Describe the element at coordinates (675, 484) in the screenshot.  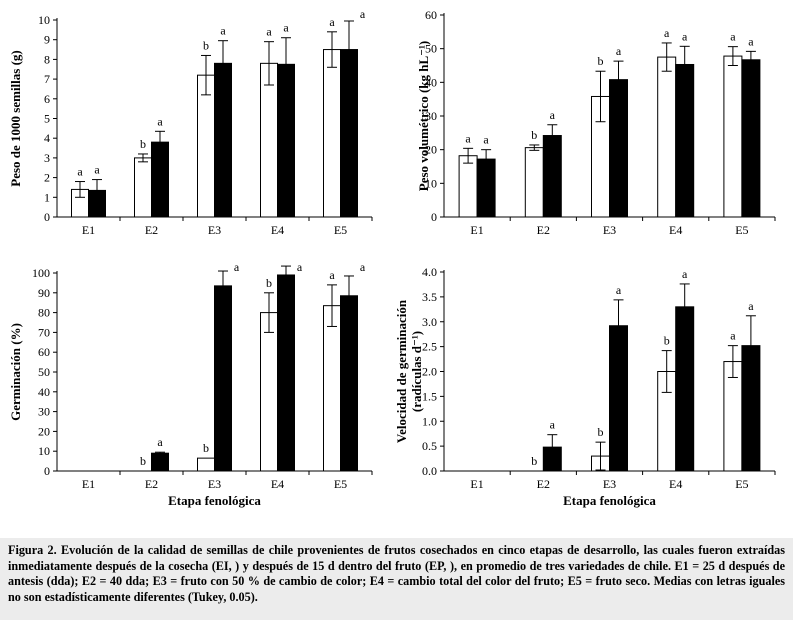
I see `velocidad-x-tick-label: E4` at that location.